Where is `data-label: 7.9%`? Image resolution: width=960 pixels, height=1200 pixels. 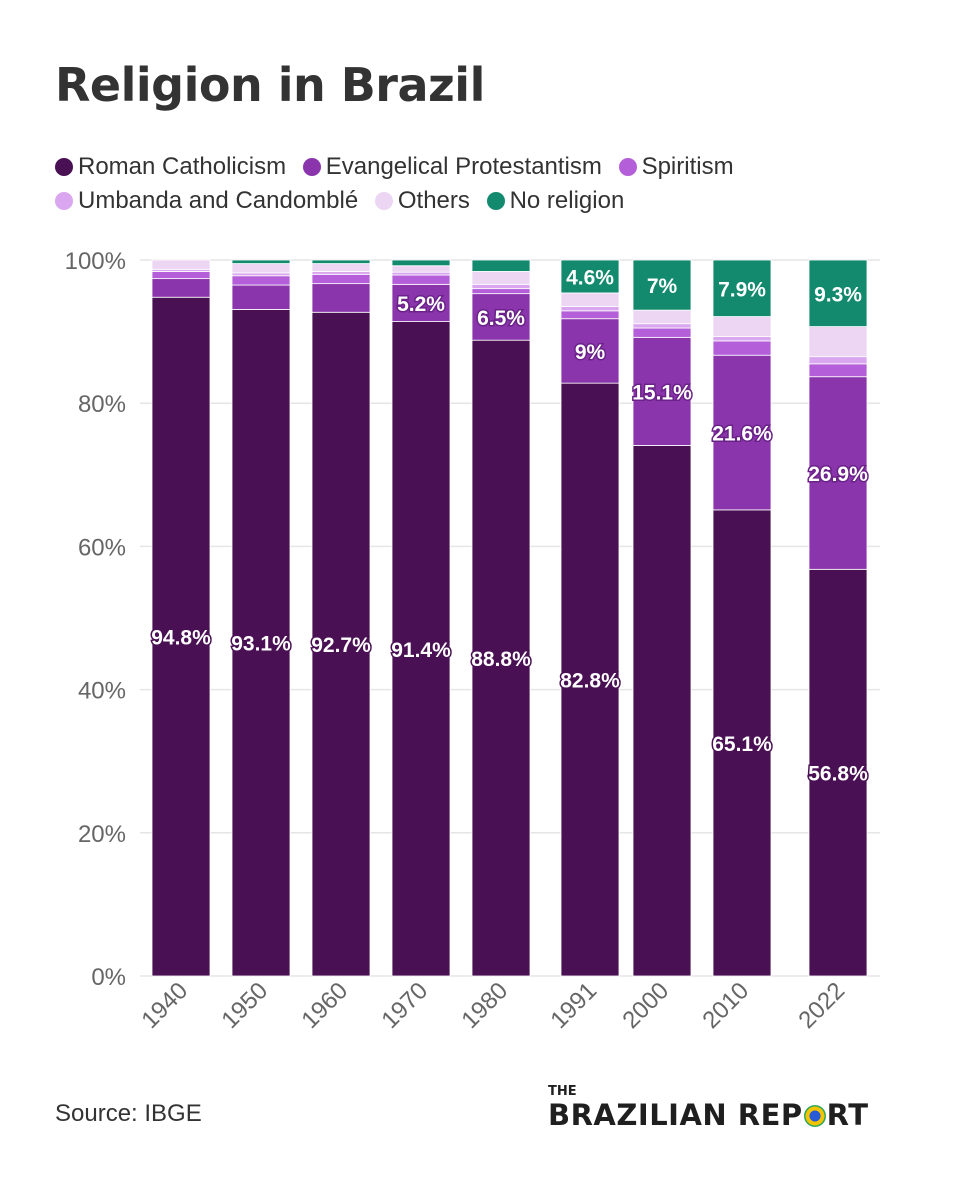 data-label: 7.9% is located at coordinates (742, 289).